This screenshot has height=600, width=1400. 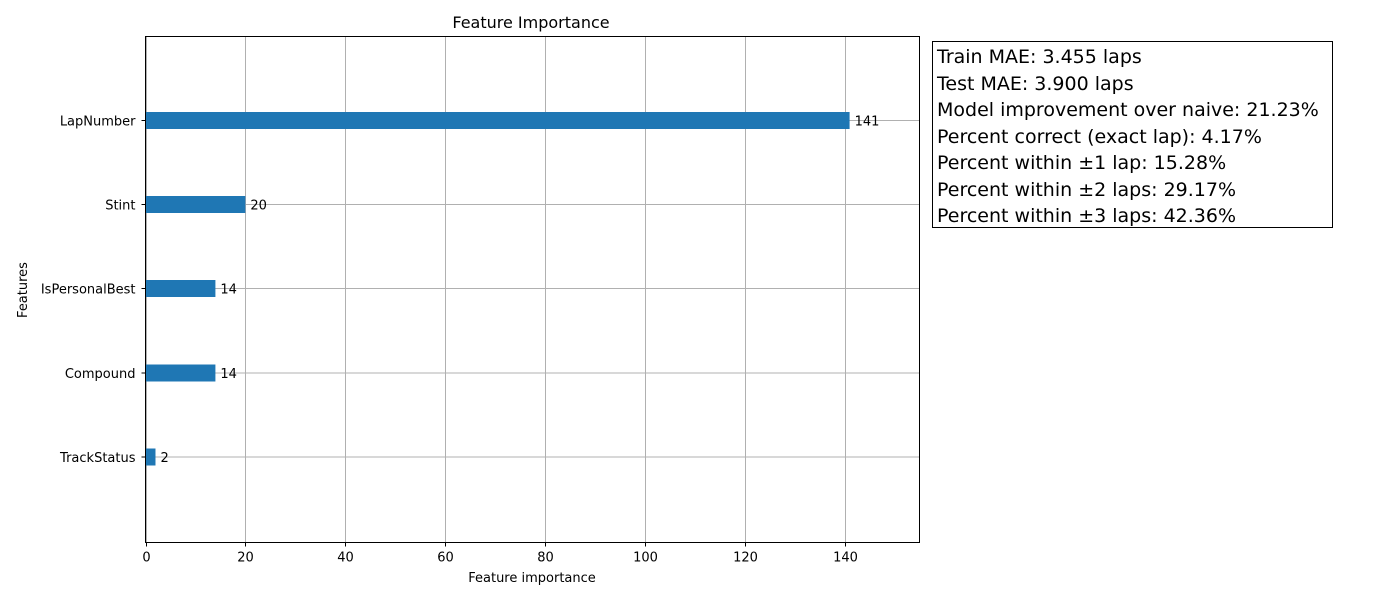 I want to click on x-tick-label: 20, so click(x=245, y=558).